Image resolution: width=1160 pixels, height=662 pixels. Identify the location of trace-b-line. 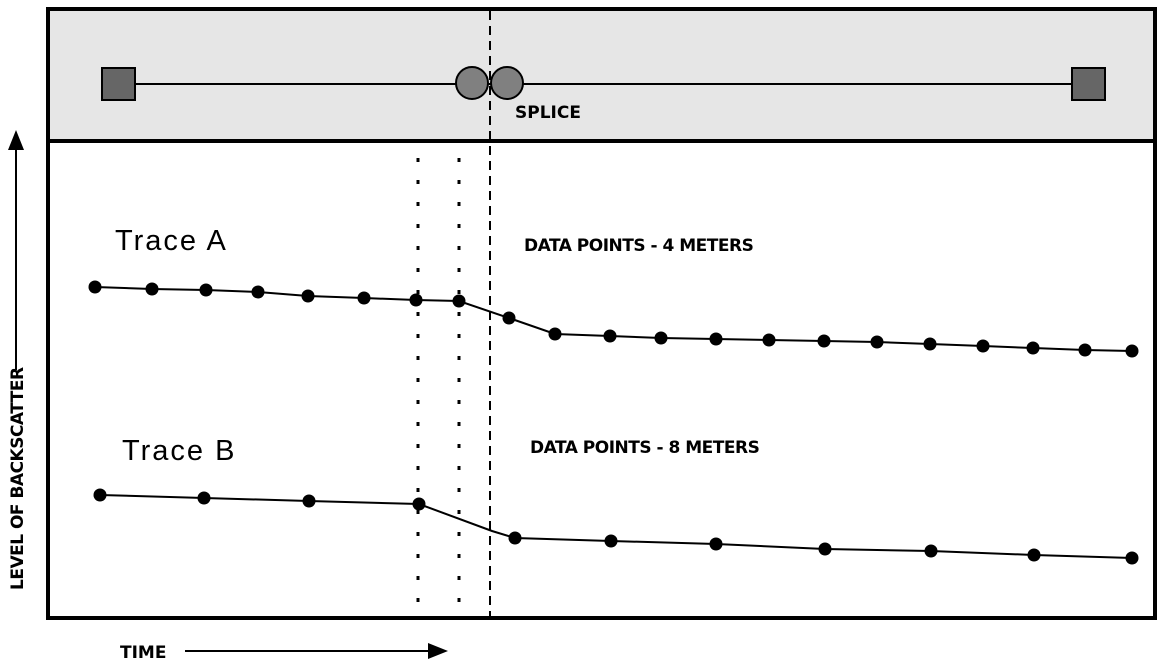
(616, 526).